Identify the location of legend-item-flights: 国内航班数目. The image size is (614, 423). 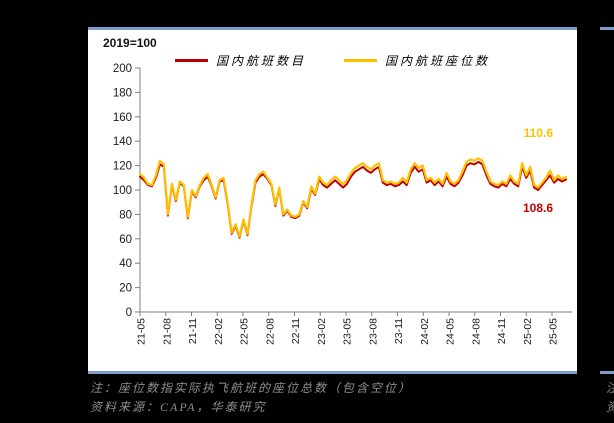
(240, 60).